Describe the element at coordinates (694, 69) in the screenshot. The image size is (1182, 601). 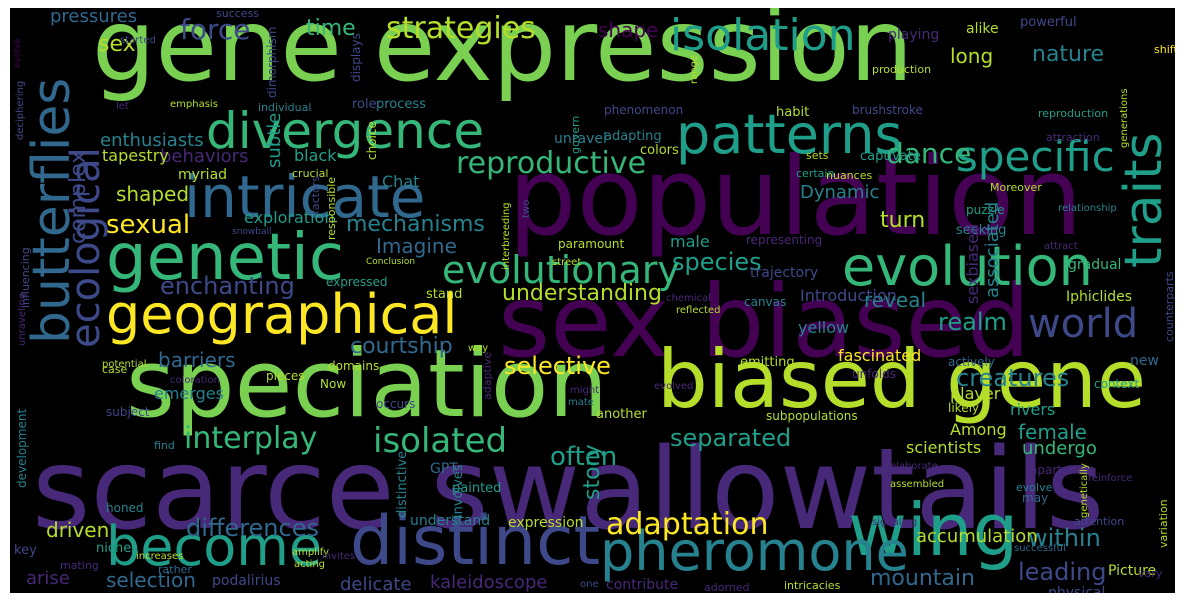
I see `word-range: range` at that location.